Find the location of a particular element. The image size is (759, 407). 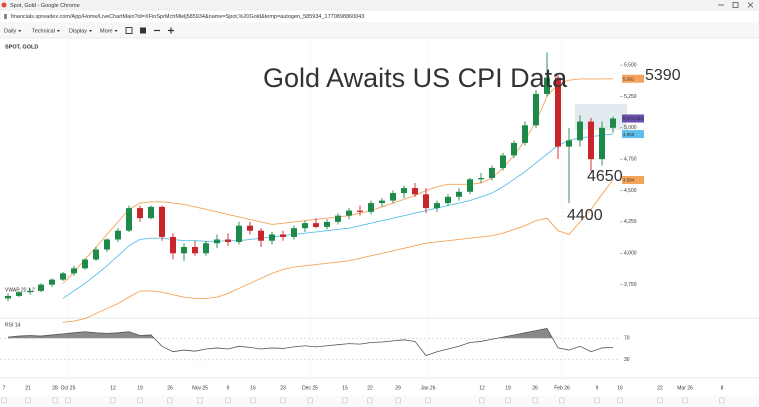

close-button is located at coordinates (750, 5).